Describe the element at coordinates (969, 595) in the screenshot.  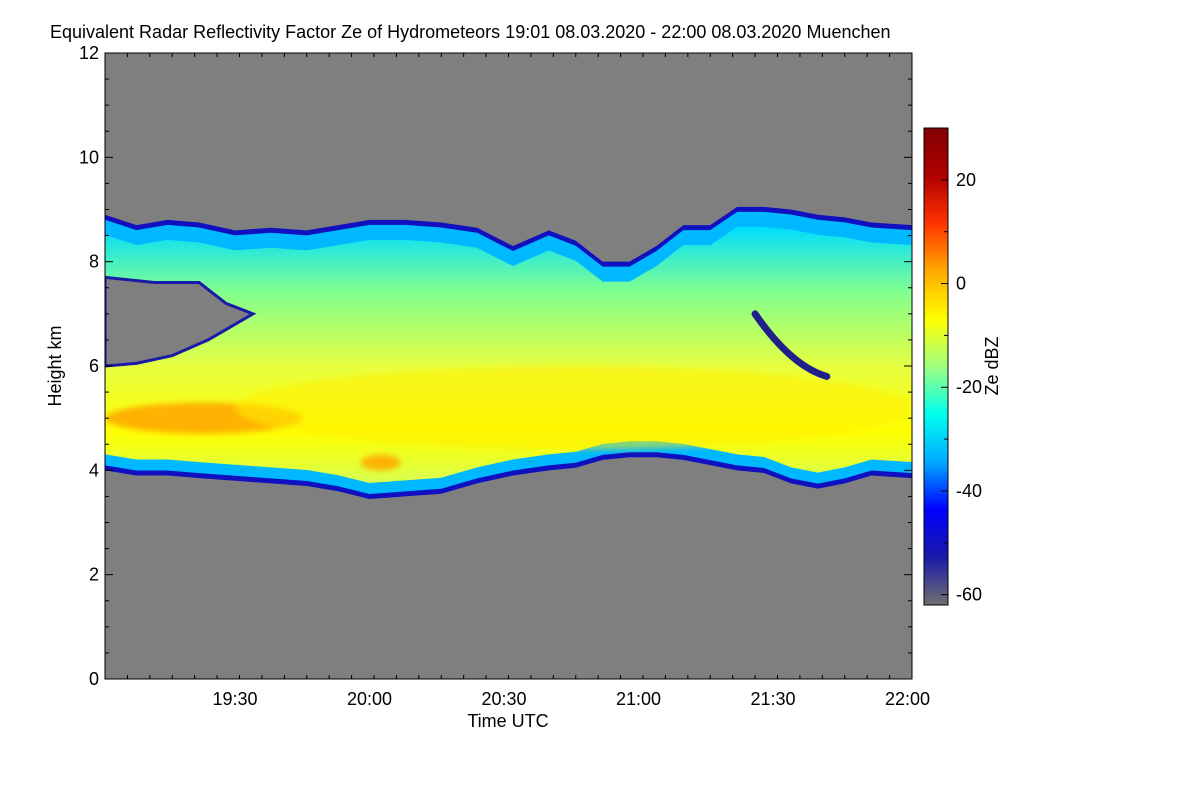
I see `colorbar-tick-label: -60` at that location.